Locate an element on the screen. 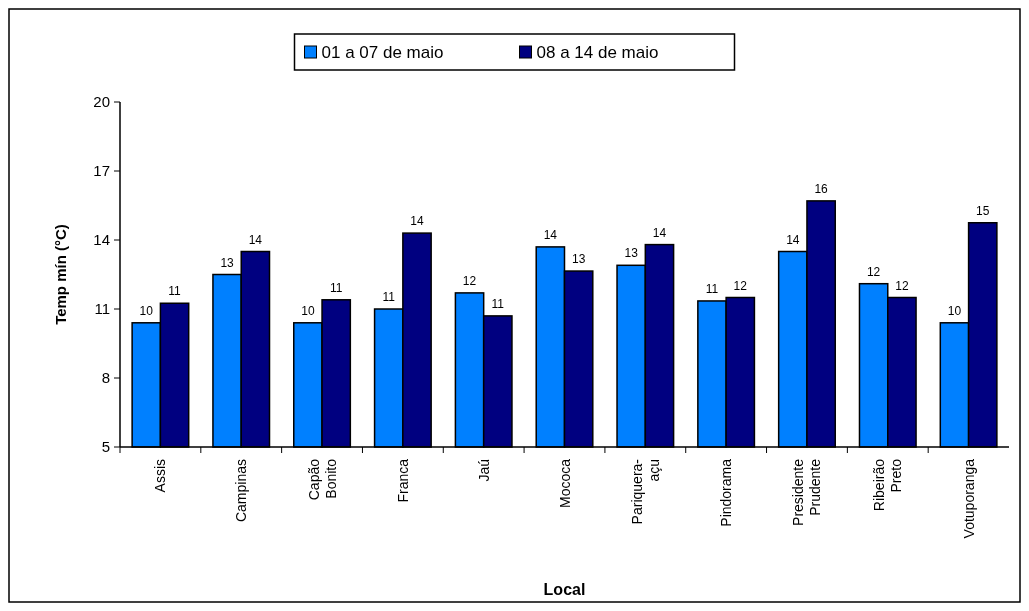 The width and height of the screenshot is (1029, 611). y-tick-label: 11 is located at coordinates (102, 309).